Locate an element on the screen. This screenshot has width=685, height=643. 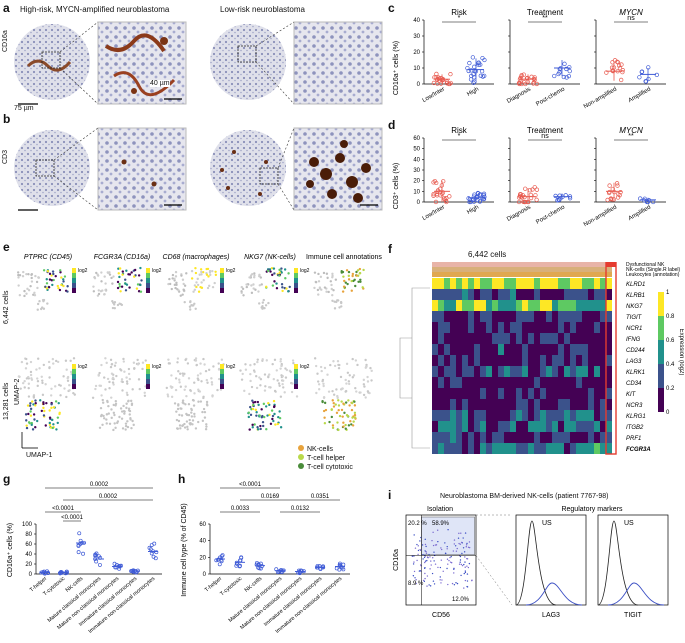
colorbar-title: log2 is located at coordinates (231, 271).